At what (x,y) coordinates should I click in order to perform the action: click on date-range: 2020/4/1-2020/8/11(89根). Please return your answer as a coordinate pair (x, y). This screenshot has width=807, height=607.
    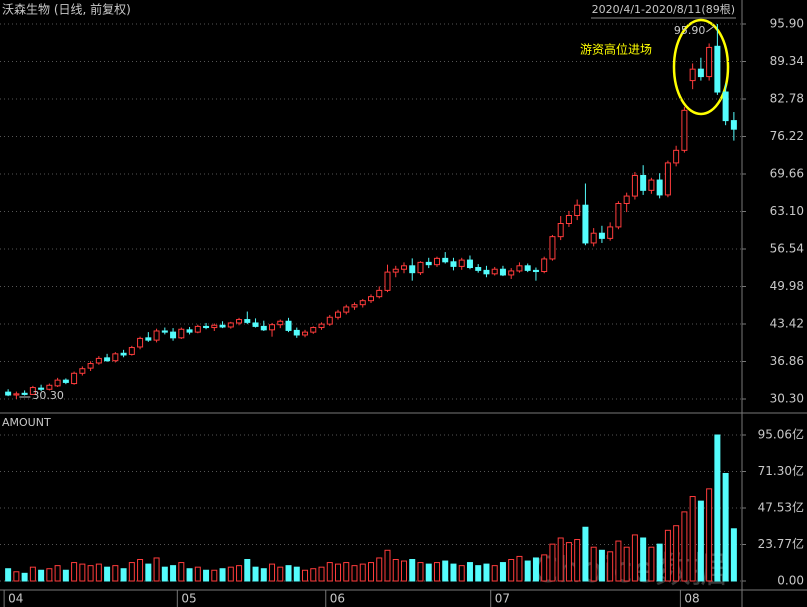
    Looking at the image, I should click on (663, 9).